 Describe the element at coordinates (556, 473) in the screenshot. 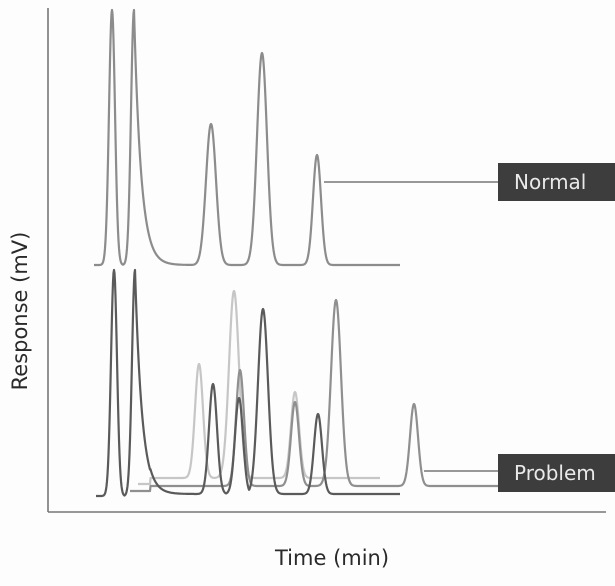

I see `problem-trace-tag: Problem` at that location.